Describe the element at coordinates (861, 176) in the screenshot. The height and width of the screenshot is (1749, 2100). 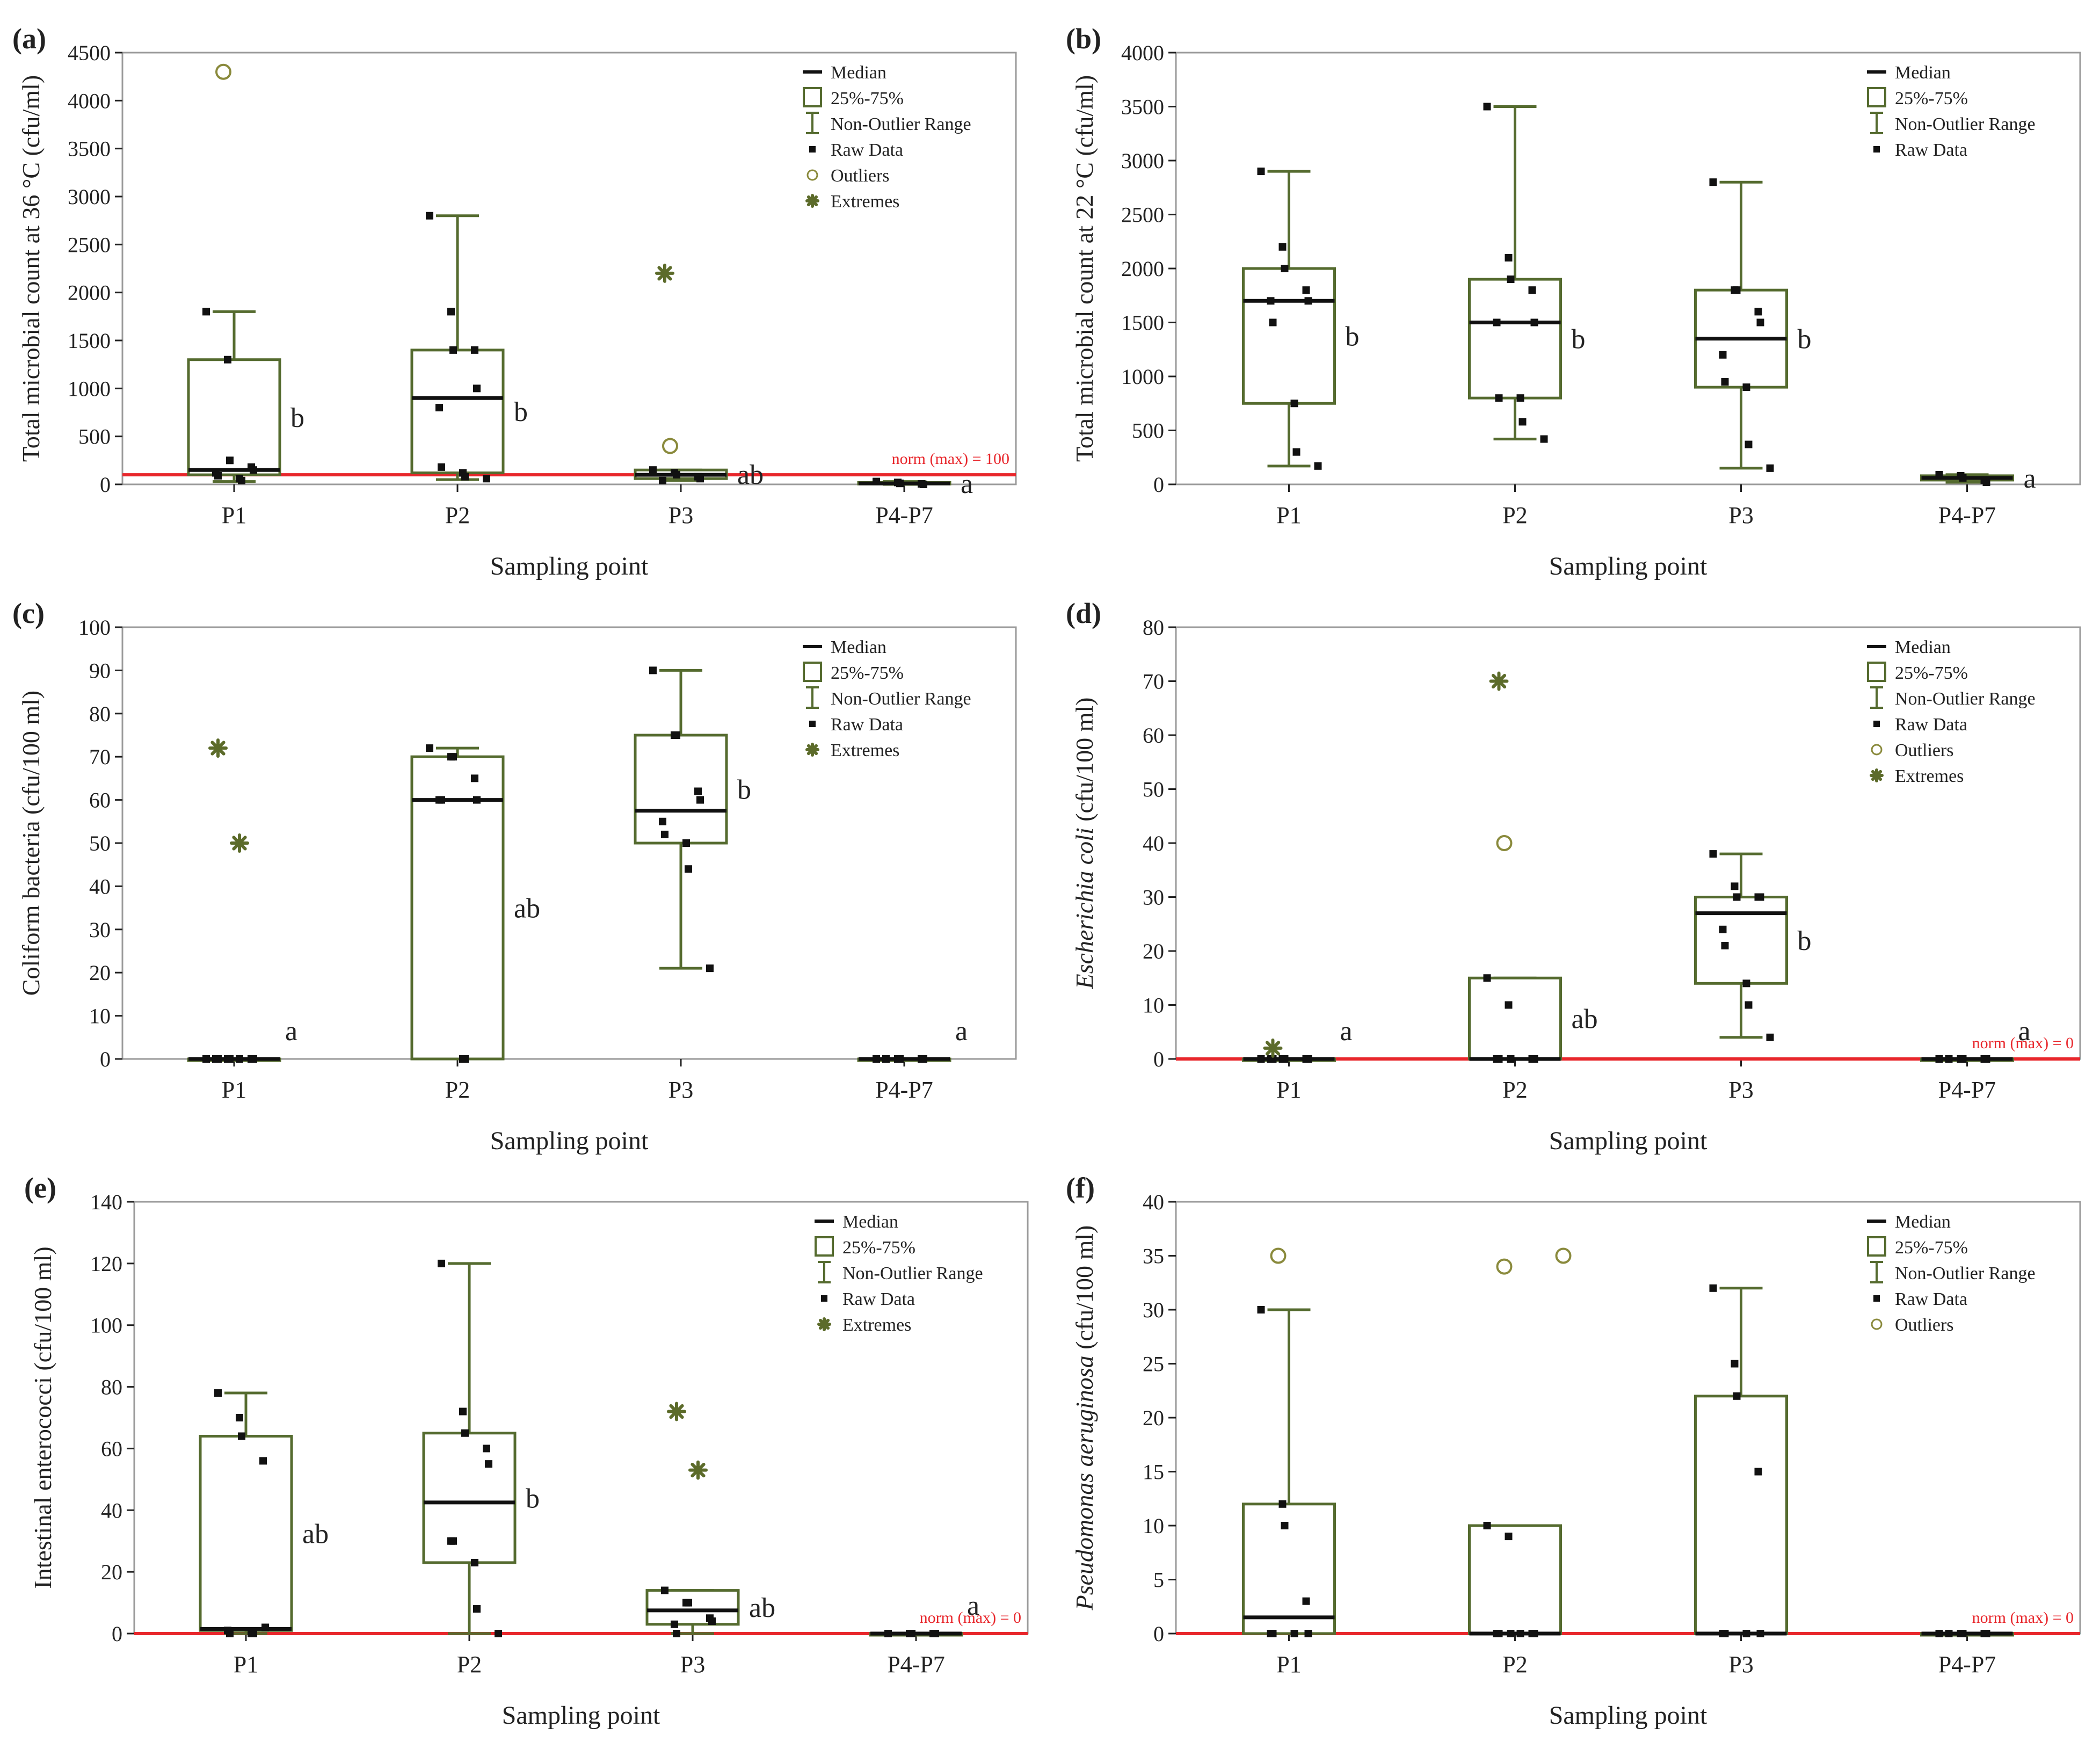
I see `legend-label-outliers: Outliers` at that location.